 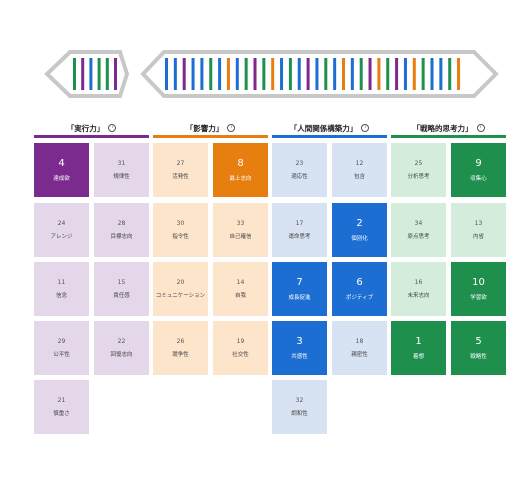 I want to click on strength-tile: 16 未来志向, so click(x=418, y=289).